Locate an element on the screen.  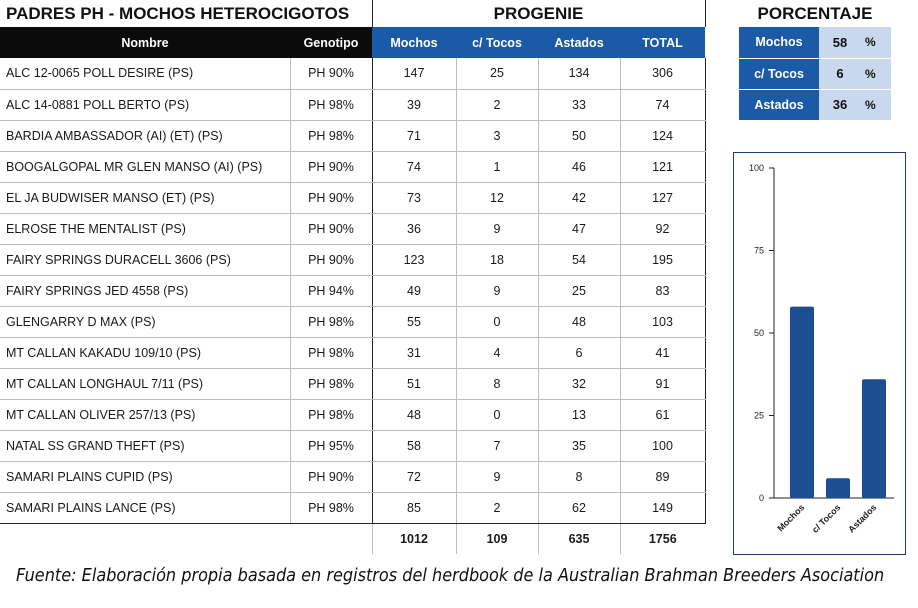
cell-mochos: 36 is located at coordinates (414, 229).